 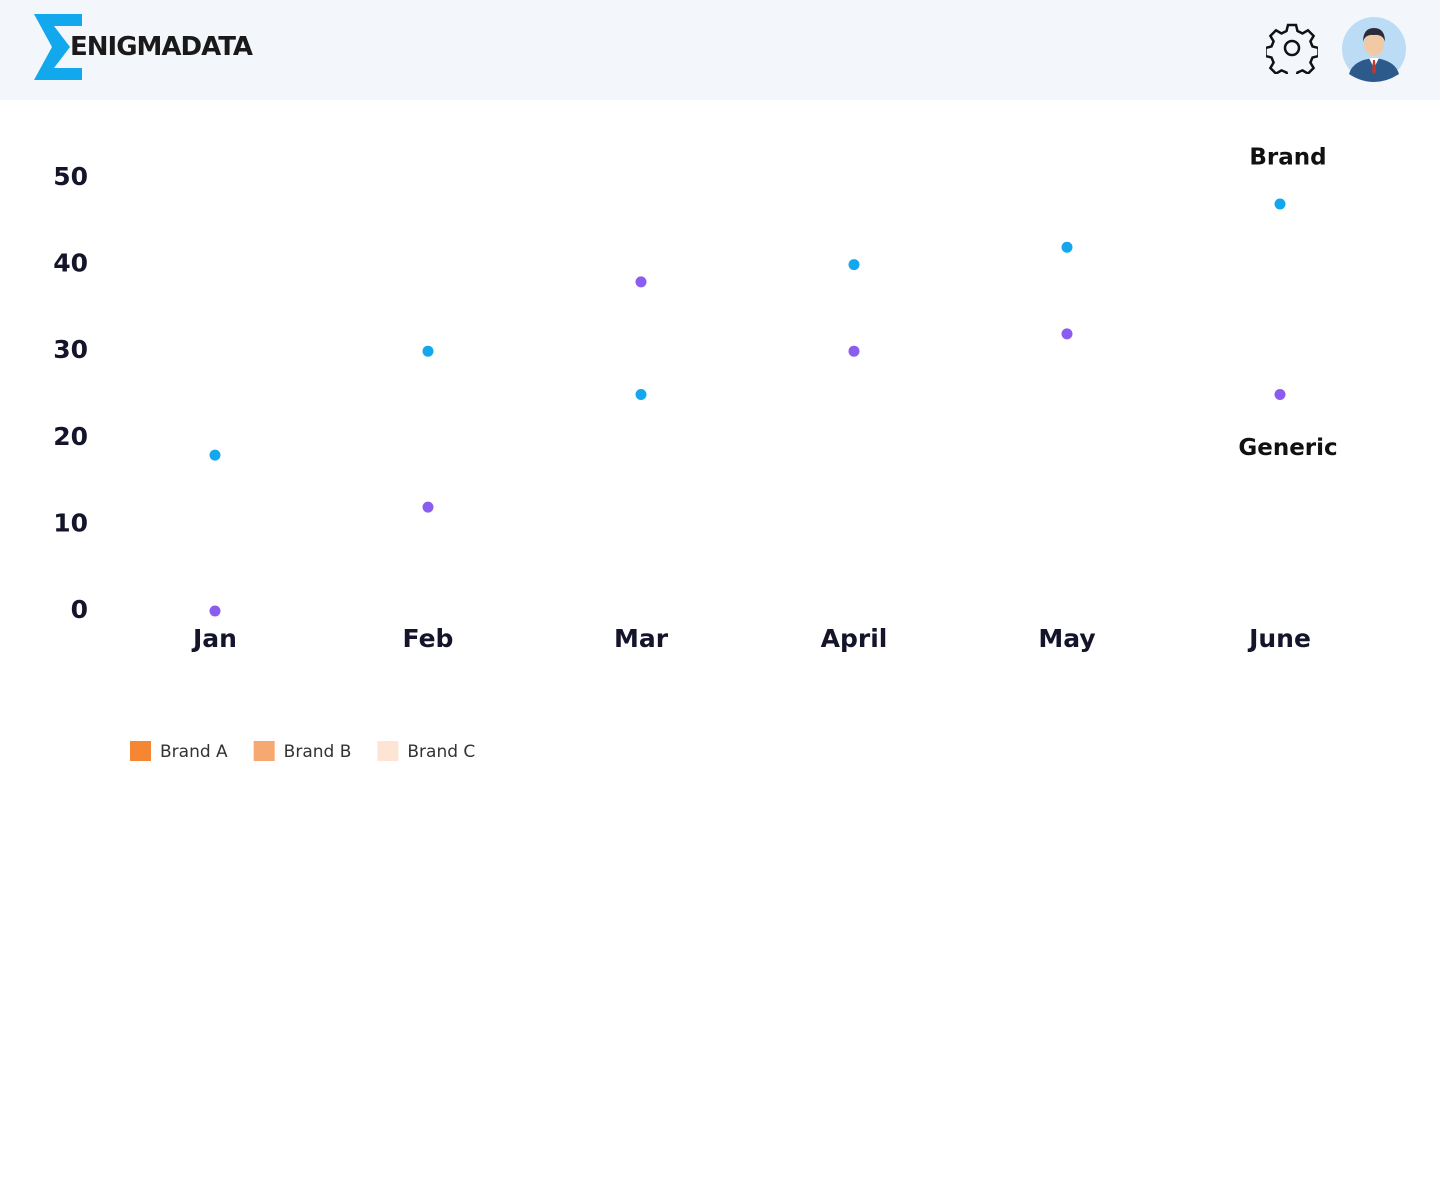 I want to click on y-tick-label: 10, so click(x=70, y=522).